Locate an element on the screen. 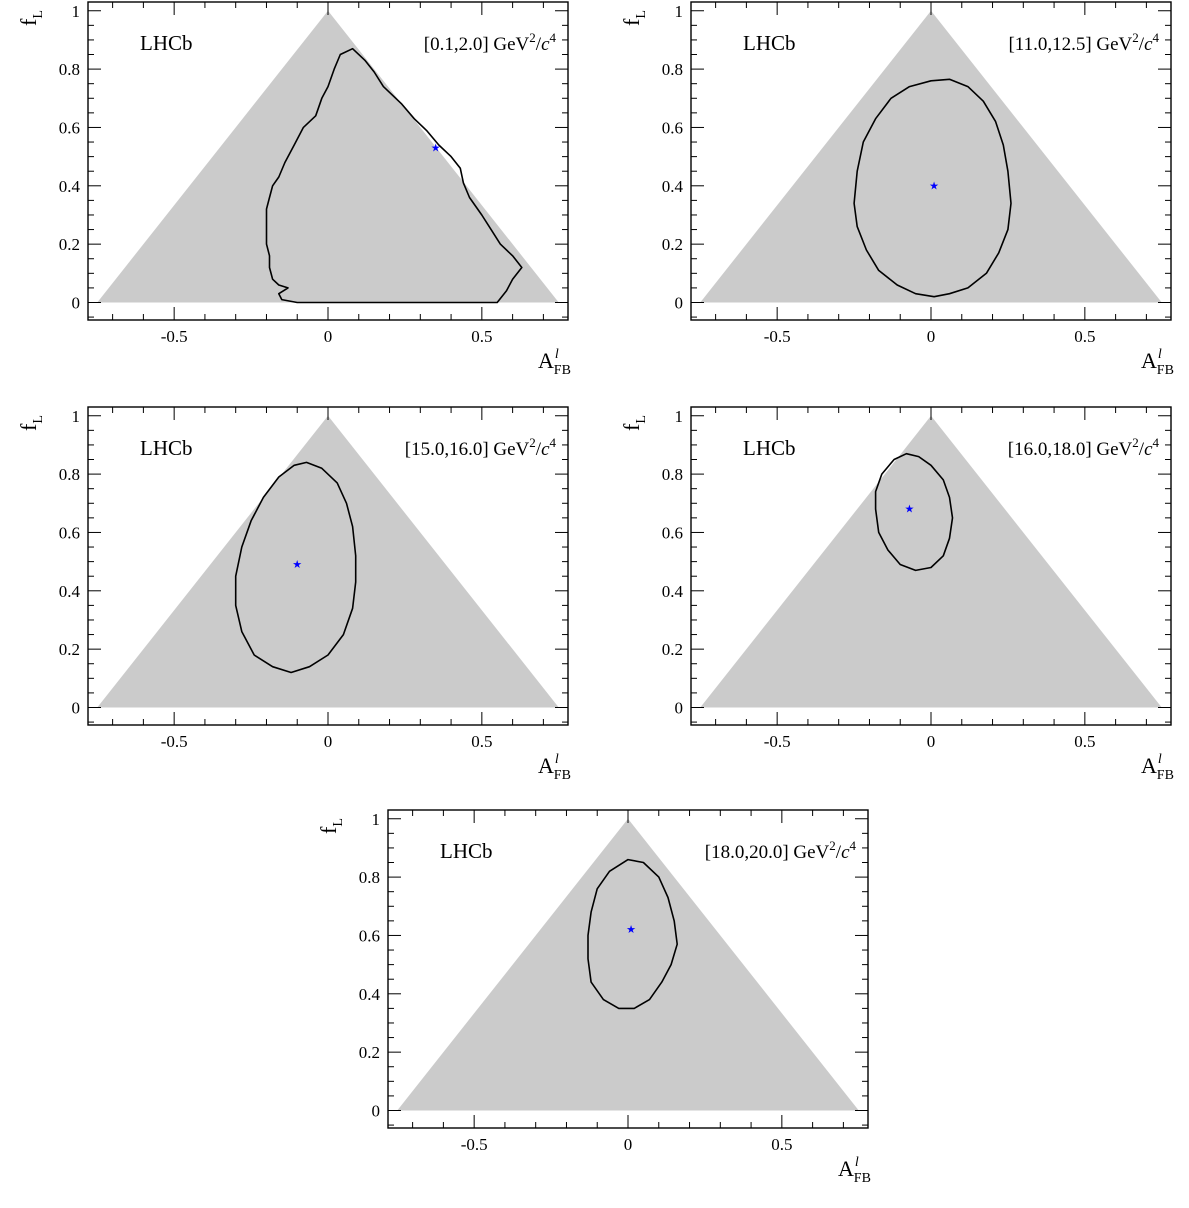 The width and height of the screenshot is (1189, 1208). q2-bin-label: [18.0,20.0] GeV2/c4 is located at coordinates (781, 850).